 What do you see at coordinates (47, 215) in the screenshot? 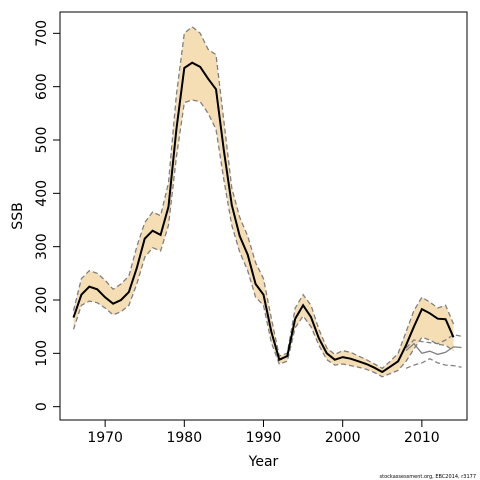
I see `y-axis: 0 100 200 300 400 500 600 700` at bounding box center [47, 215].